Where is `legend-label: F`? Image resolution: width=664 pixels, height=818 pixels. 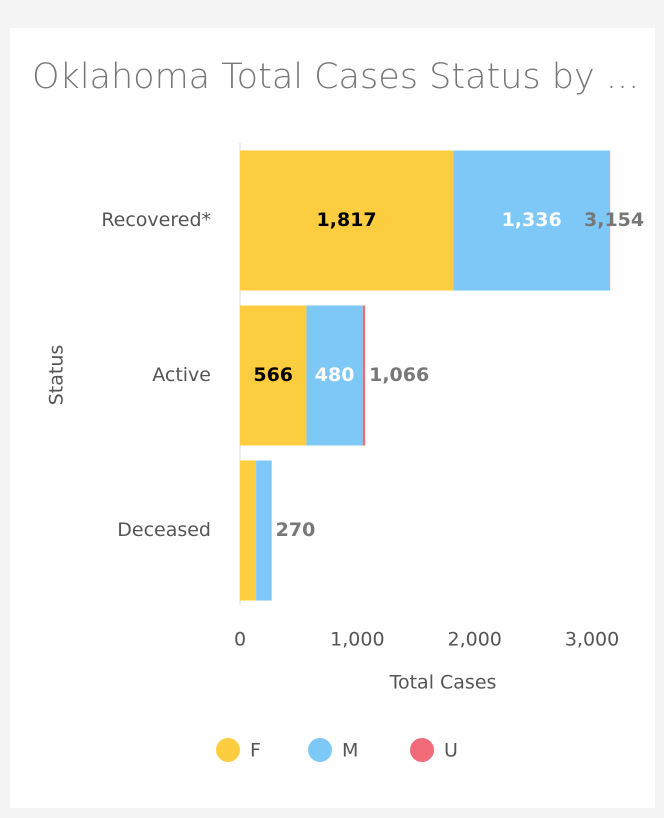 legend-label: F is located at coordinates (255, 751).